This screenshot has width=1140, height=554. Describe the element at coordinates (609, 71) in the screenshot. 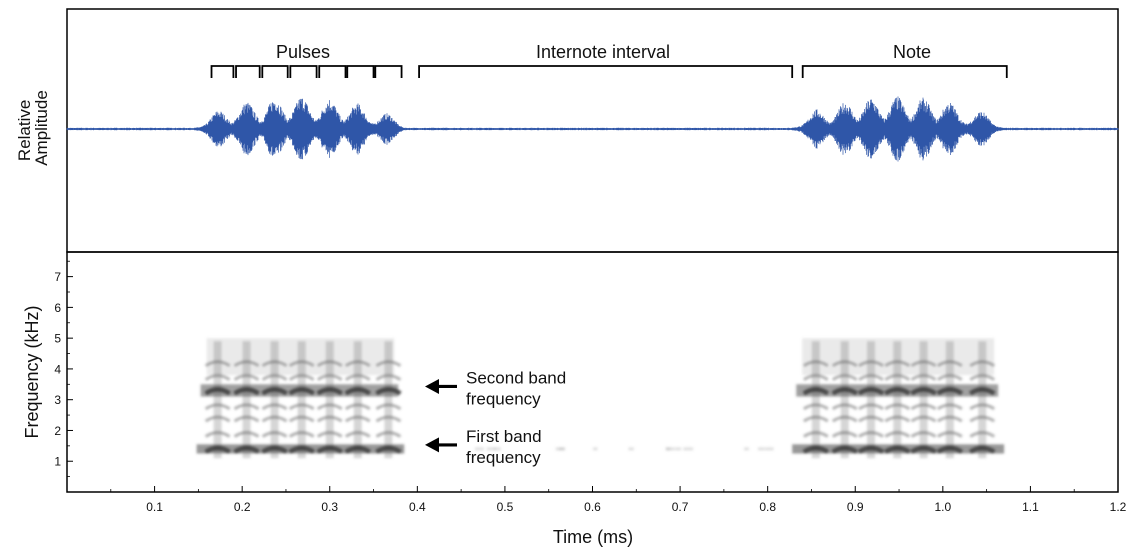

I see `waveform-brackets` at that location.